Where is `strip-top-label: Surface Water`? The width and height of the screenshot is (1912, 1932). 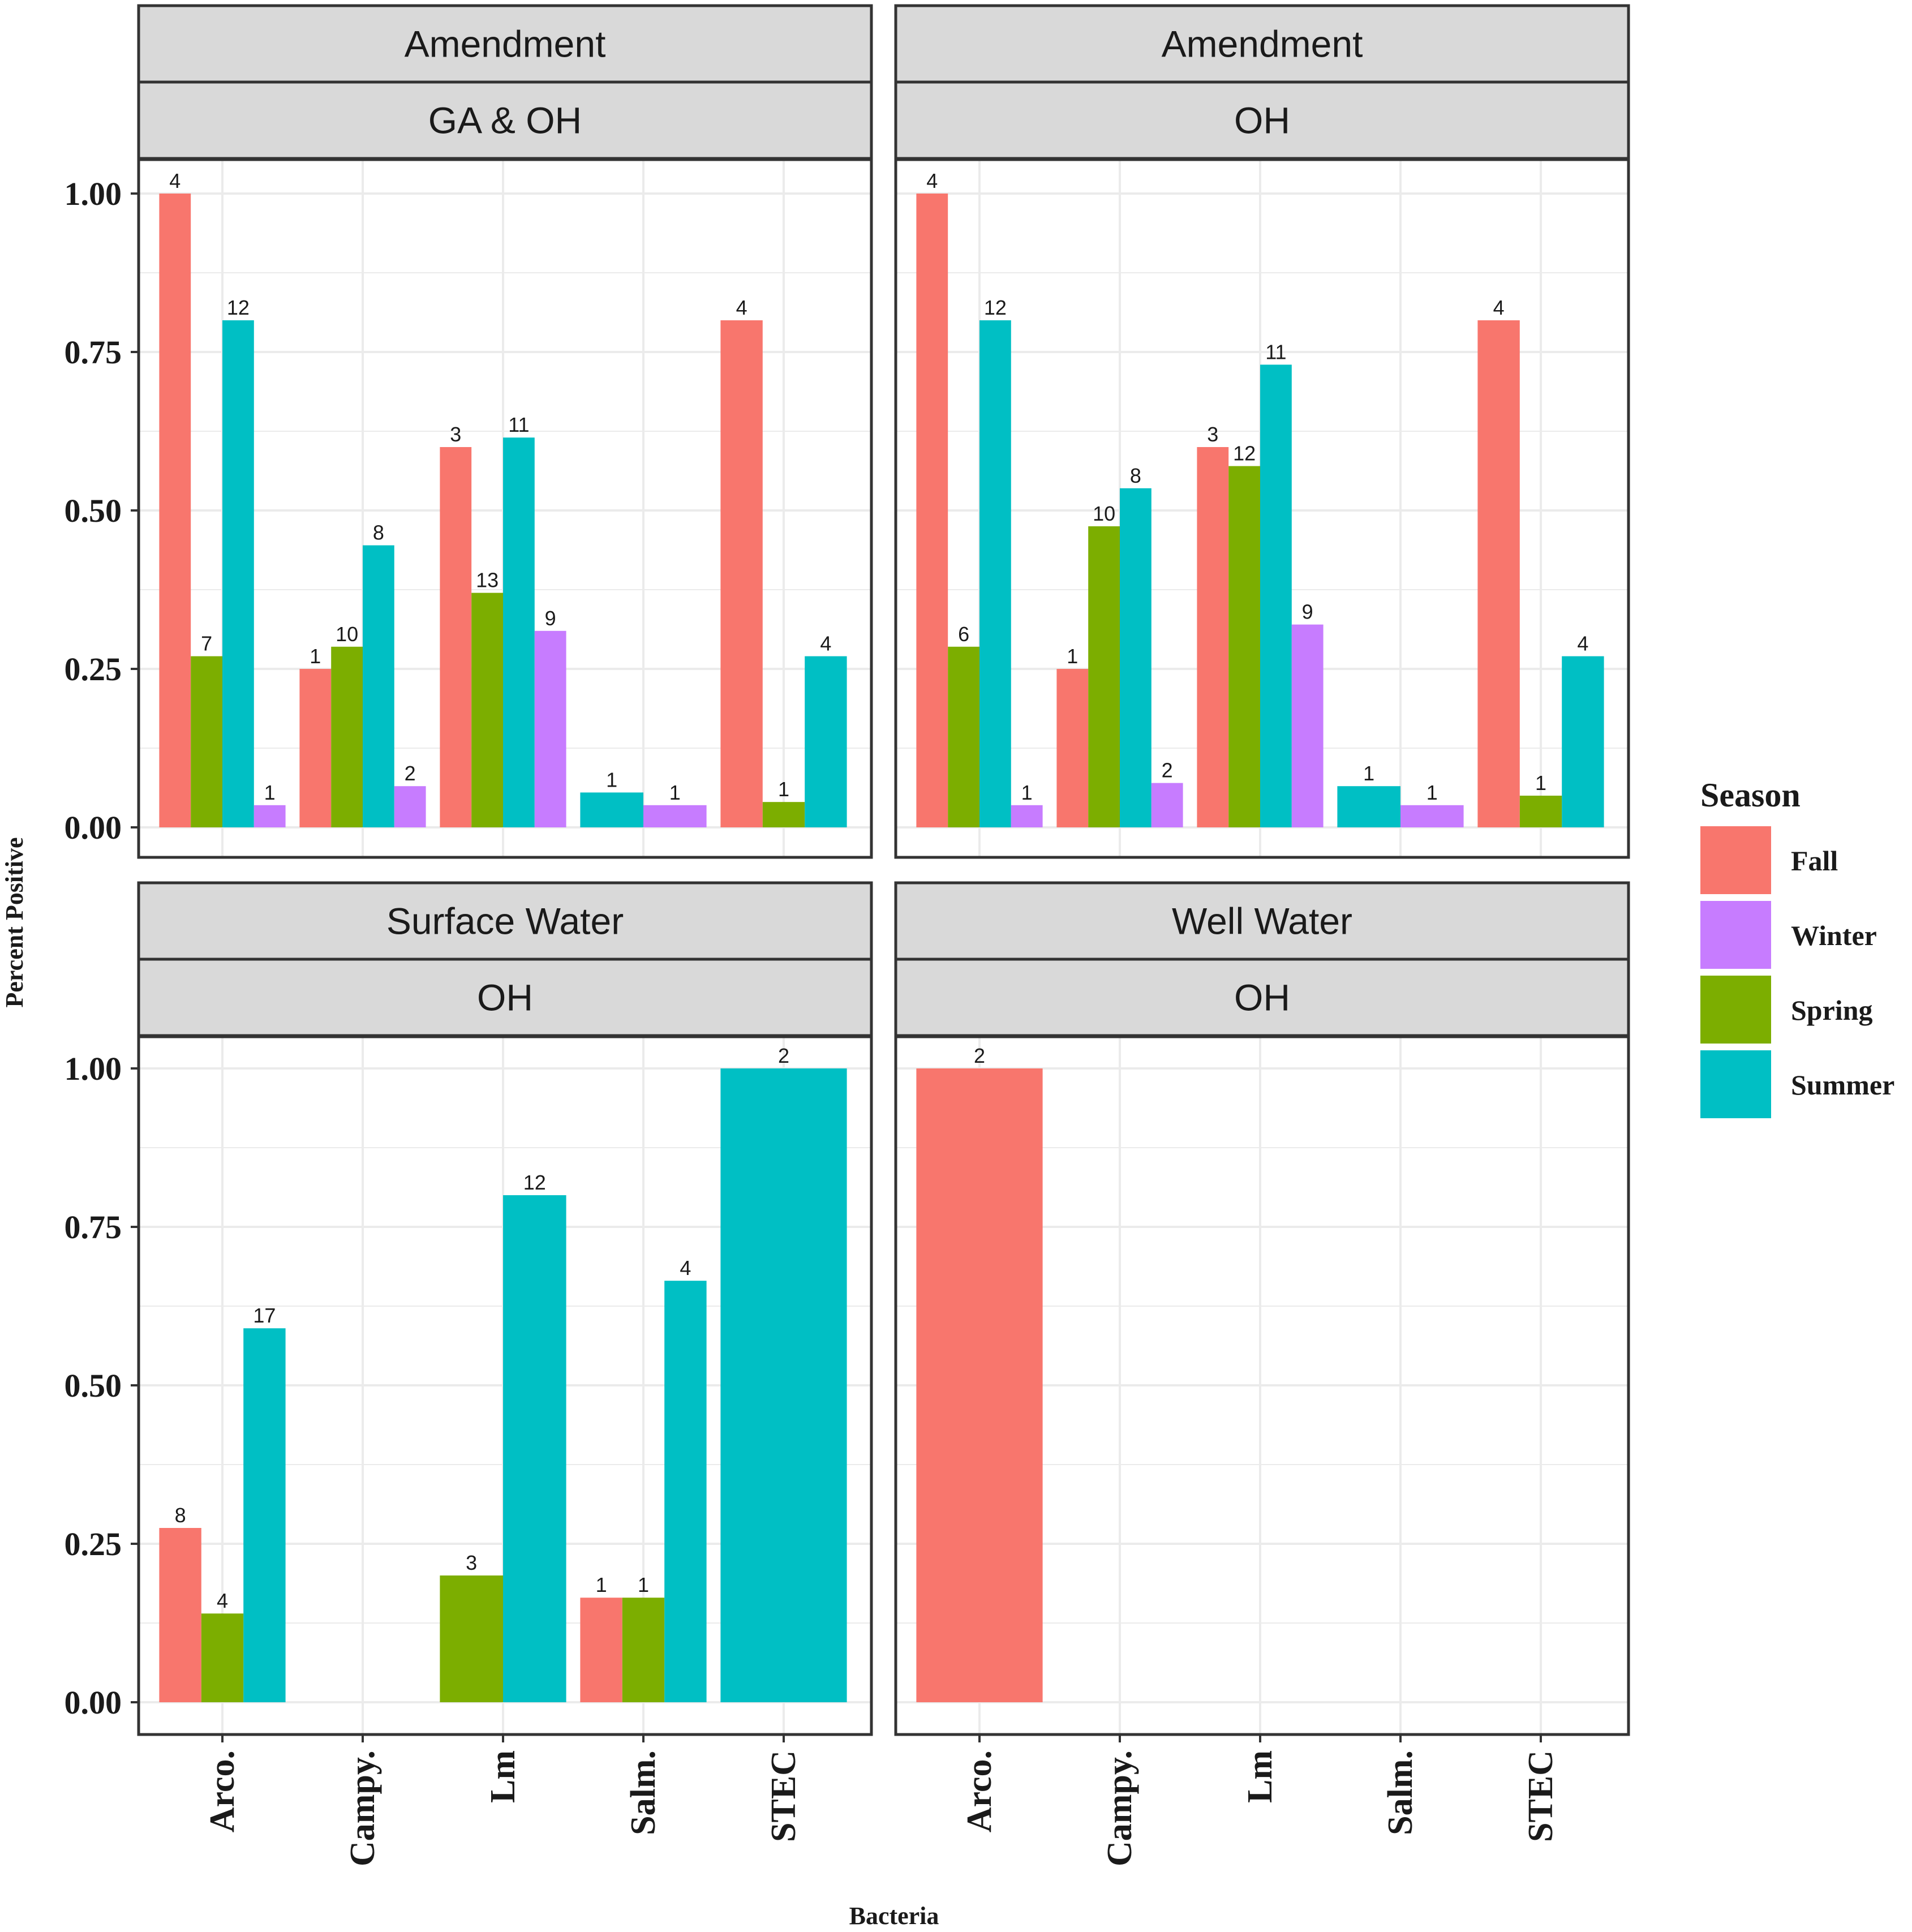
strip-top-label: Surface Water is located at coordinates (505, 921).